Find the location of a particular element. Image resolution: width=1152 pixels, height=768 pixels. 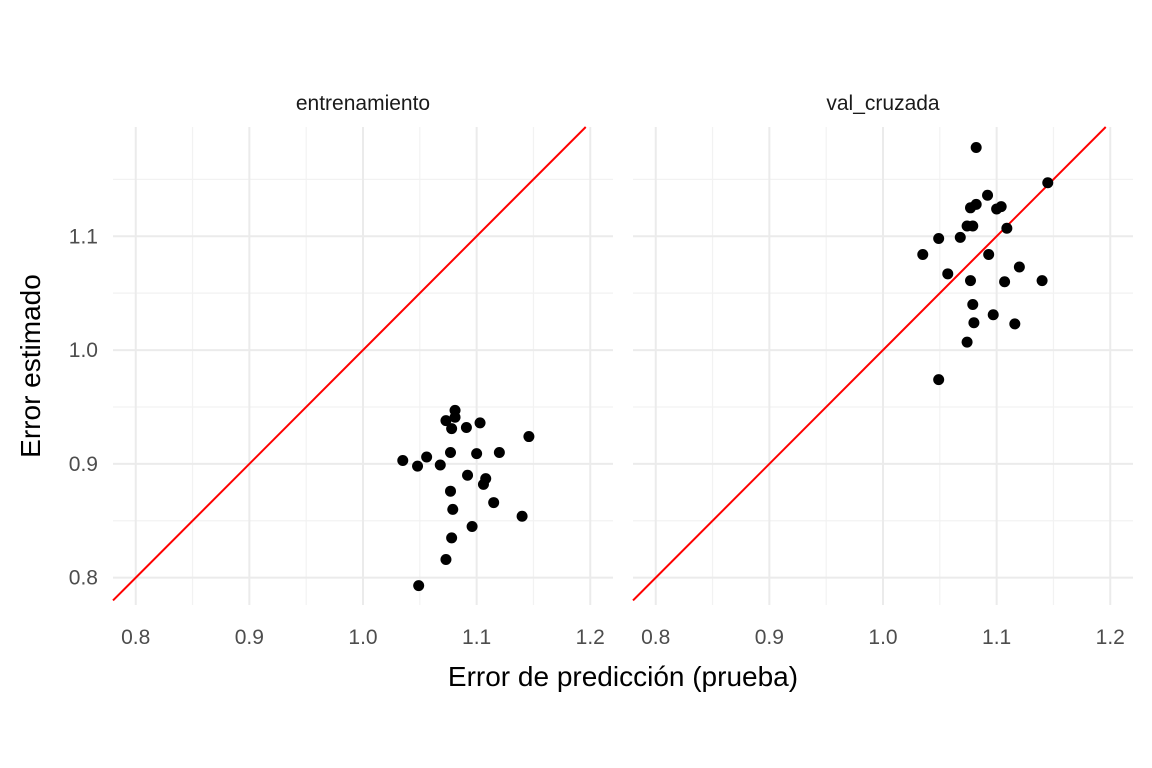

y-tick-label: 1.1 is located at coordinates (83, 236).